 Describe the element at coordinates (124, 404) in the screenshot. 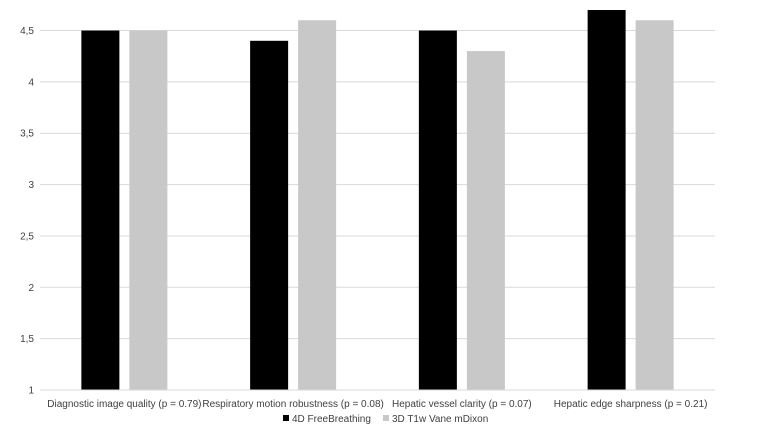

I see `x-category-label: Diagnostic image quality (p = 0.79)` at that location.